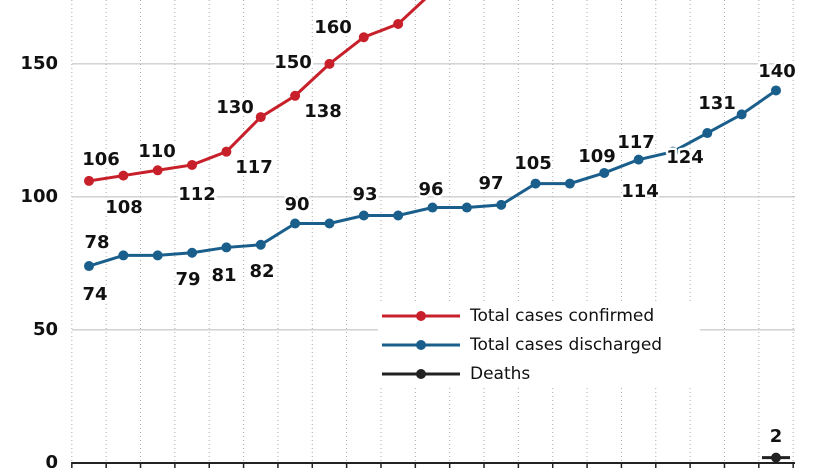  Describe the element at coordinates (293, 62) in the screenshot. I see `data-label: 150` at that location.